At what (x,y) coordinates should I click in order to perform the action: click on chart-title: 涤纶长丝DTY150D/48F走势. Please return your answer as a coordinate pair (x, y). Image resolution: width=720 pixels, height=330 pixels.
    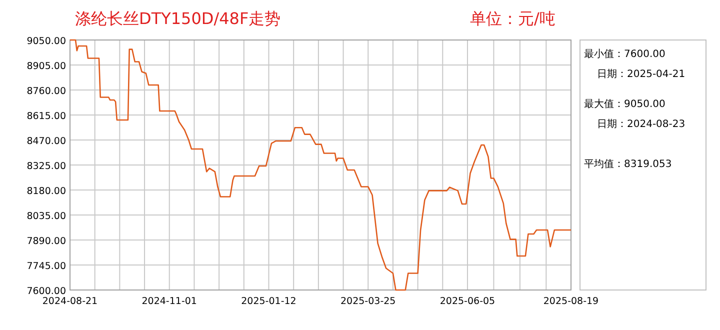
    Looking at the image, I should click on (178, 18).